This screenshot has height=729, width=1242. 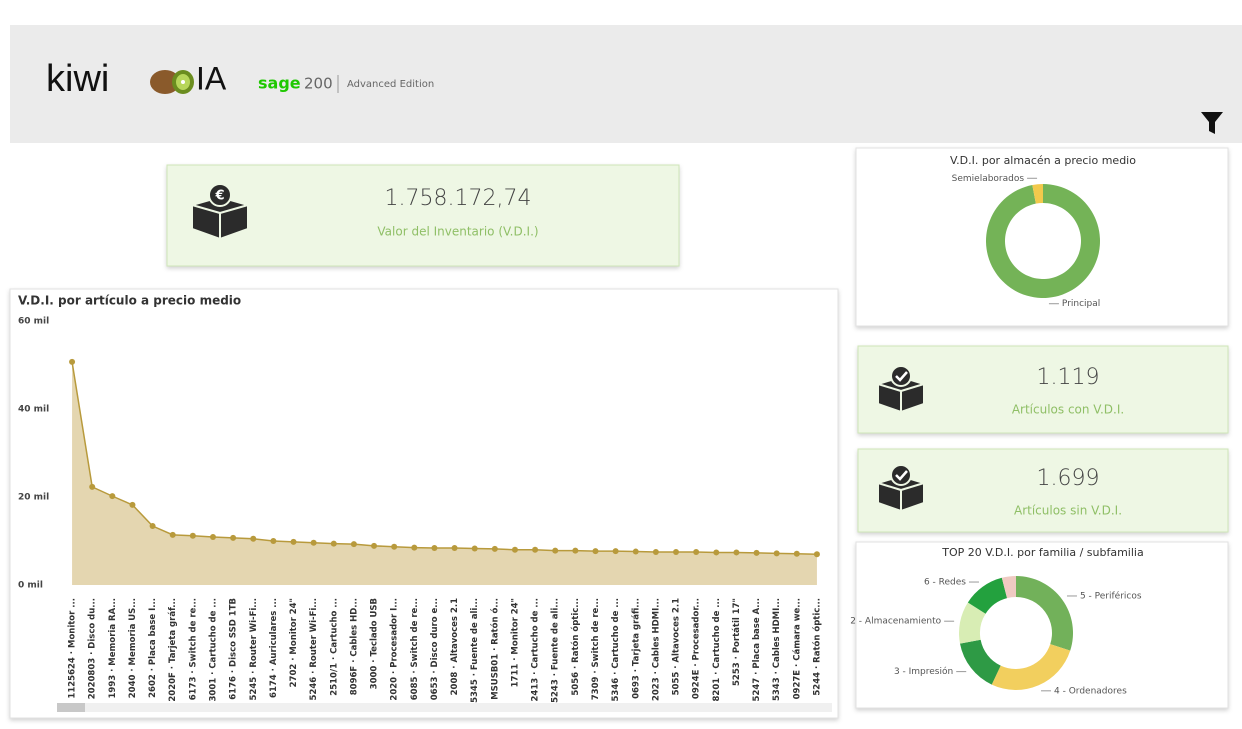 What do you see at coordinates (1068, 410) in the screenshot?
I see `kpi-label: Artículos con V.D.I.` at bounding box center [1068, 410].